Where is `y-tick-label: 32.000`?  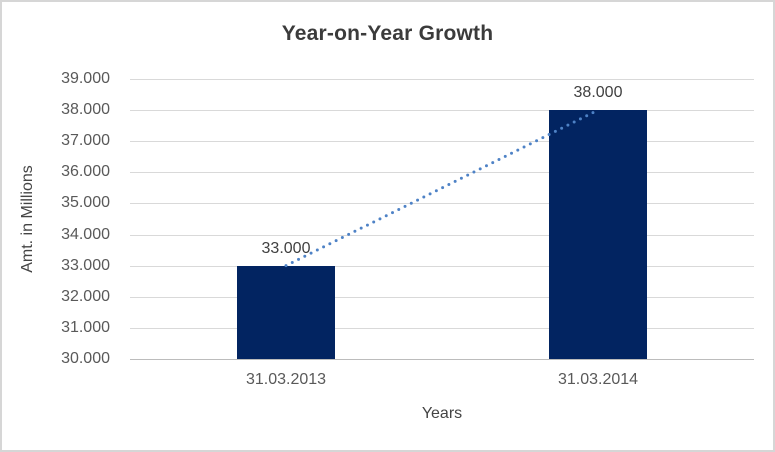 y-tick-label: 32.000 is located at coordinates (85, 296).